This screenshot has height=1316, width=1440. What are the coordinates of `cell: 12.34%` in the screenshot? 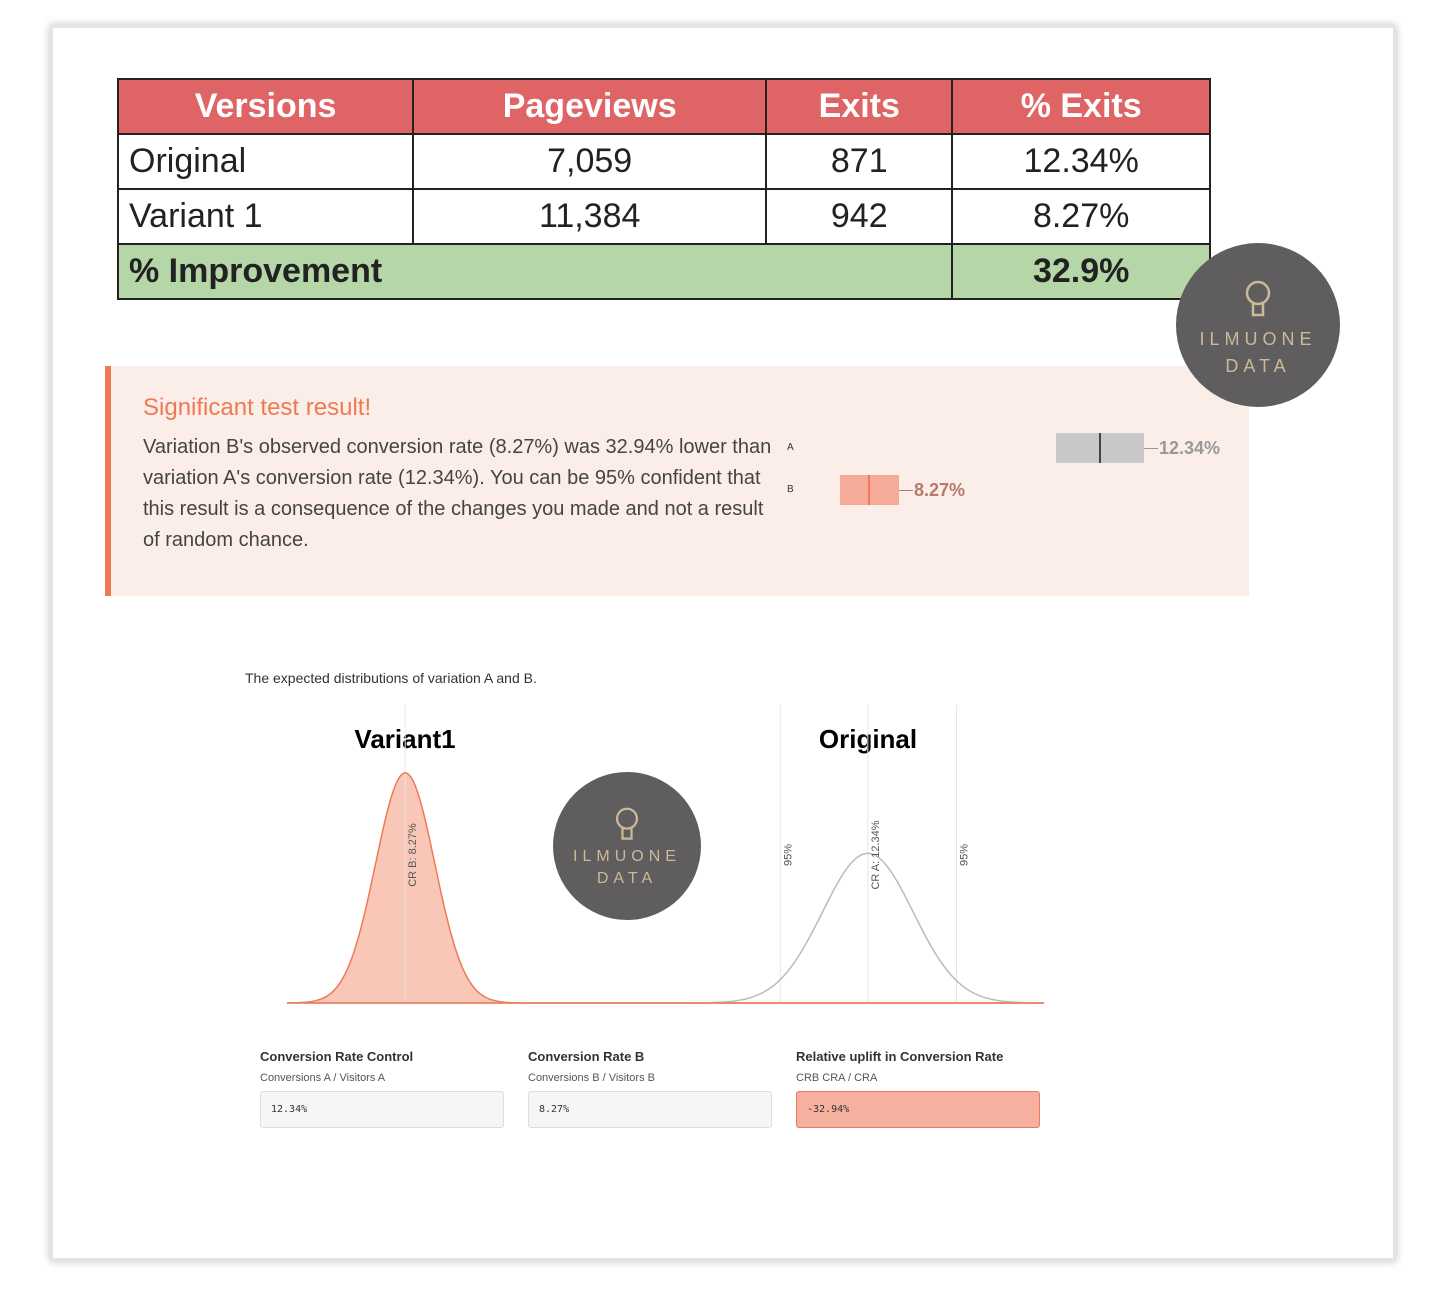 It's located at (1081, 161).